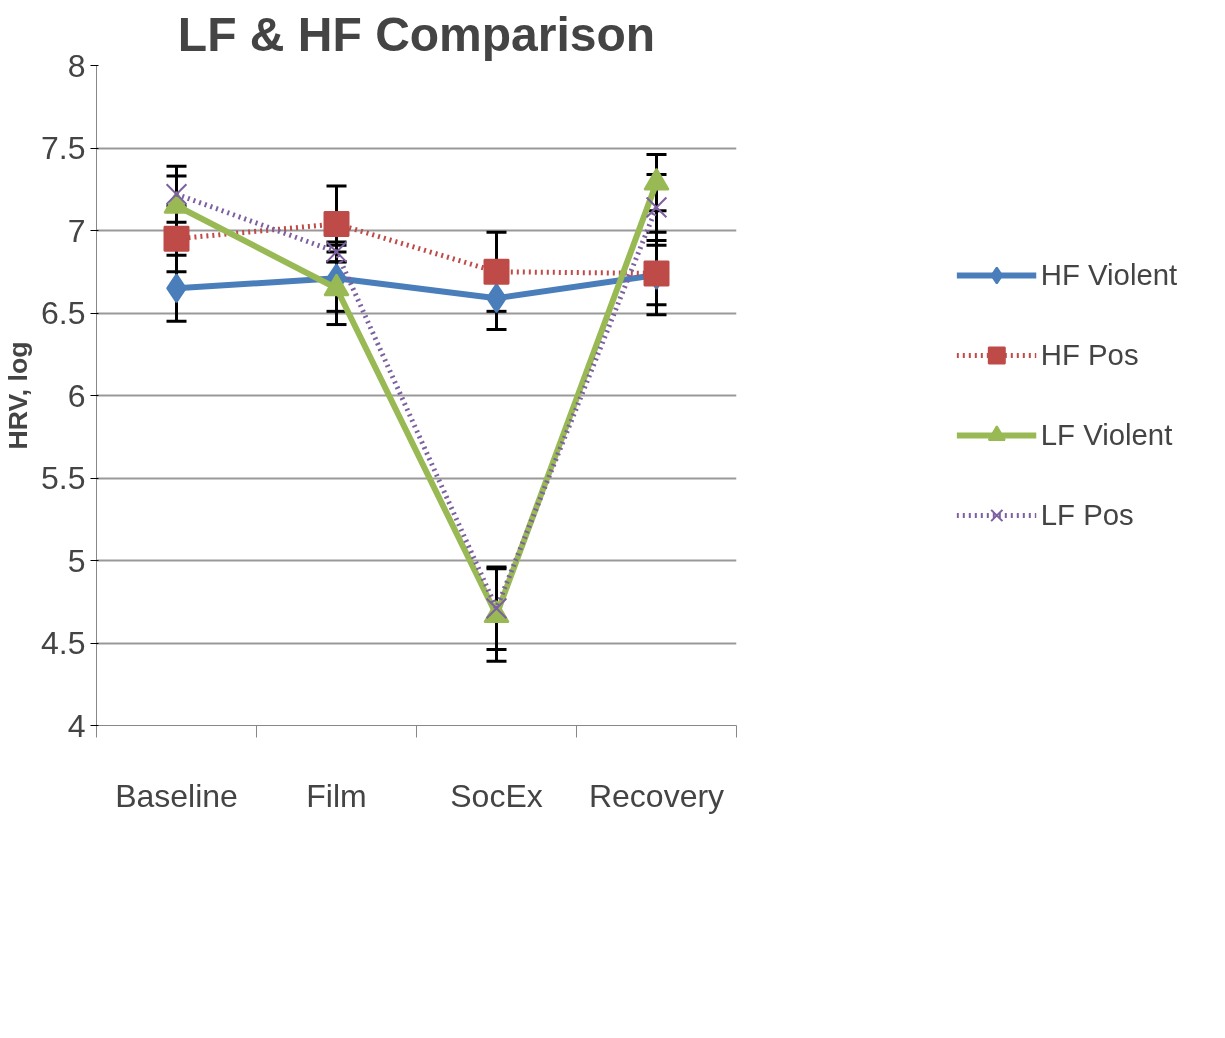  I want to click on y-tick-label: 7.5, so click(63, 148).